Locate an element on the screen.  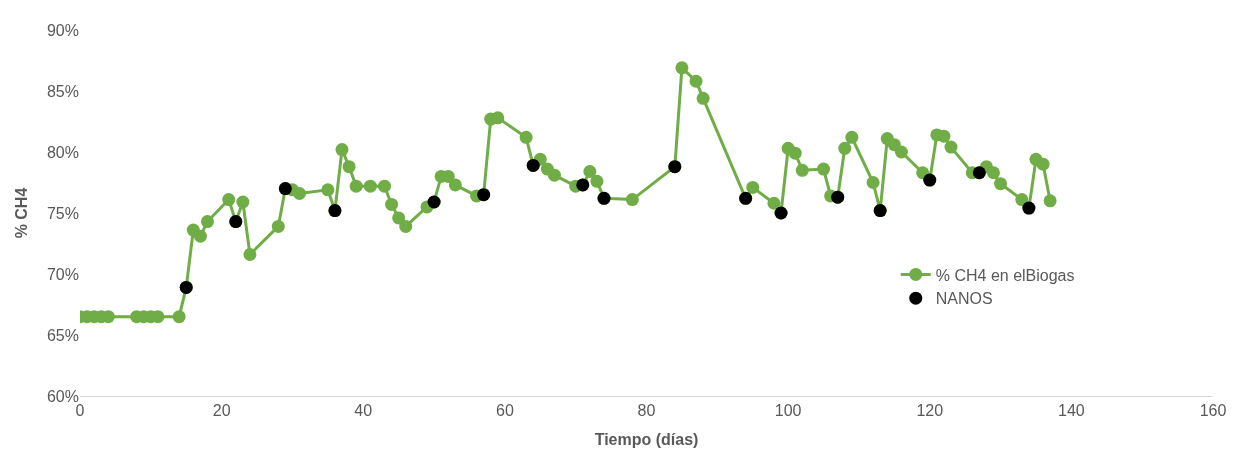
y-tick-label: 60% is located at coordinates (62, 396).